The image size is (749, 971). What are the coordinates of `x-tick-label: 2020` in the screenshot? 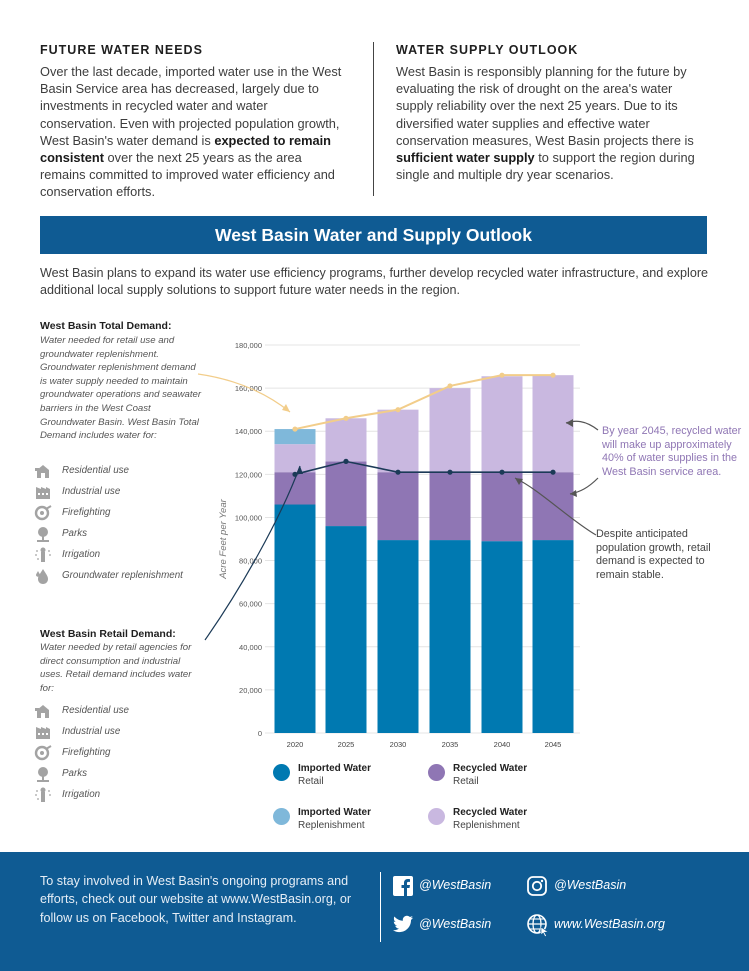 It's located at (295, 744).